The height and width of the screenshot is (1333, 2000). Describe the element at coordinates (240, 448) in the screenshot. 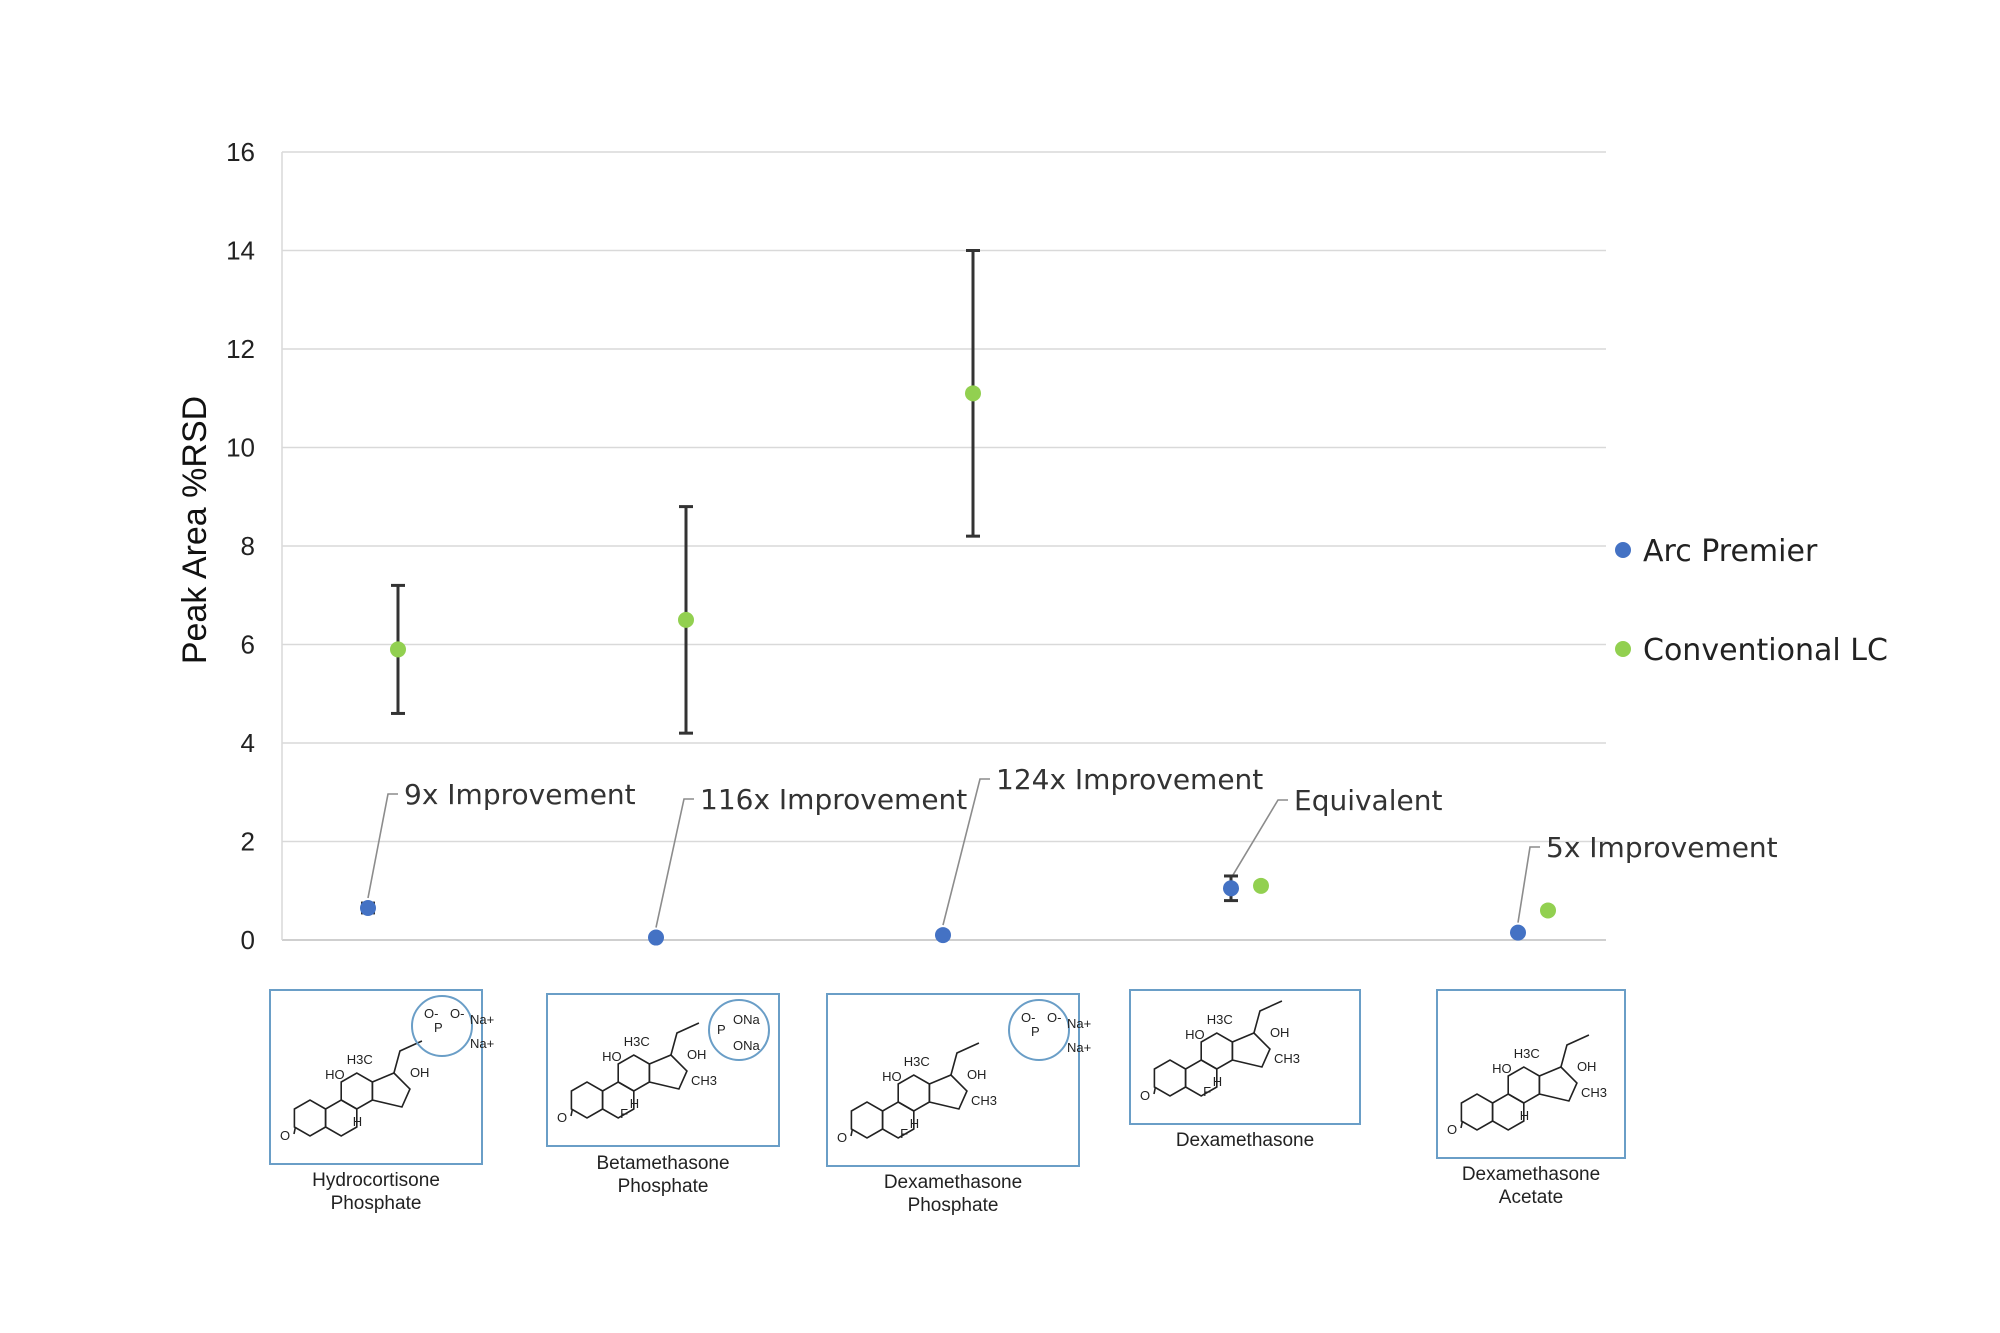

I see `y-tick-label: 10` at that location.